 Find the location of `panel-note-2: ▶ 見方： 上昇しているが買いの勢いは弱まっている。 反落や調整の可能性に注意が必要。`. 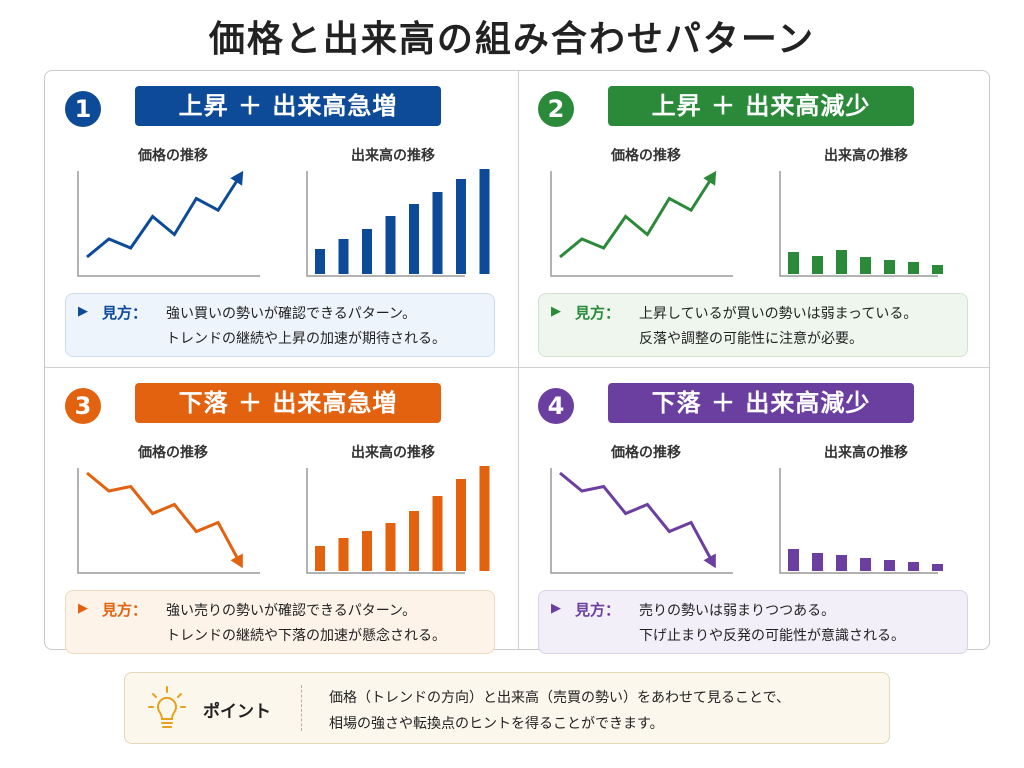

panel-note-2: ▶ 見方： 上昇しているが買いの勢いは弱まっている。 反落や調整の可能性に注意が必要。 is located at coordinates (753, 325).